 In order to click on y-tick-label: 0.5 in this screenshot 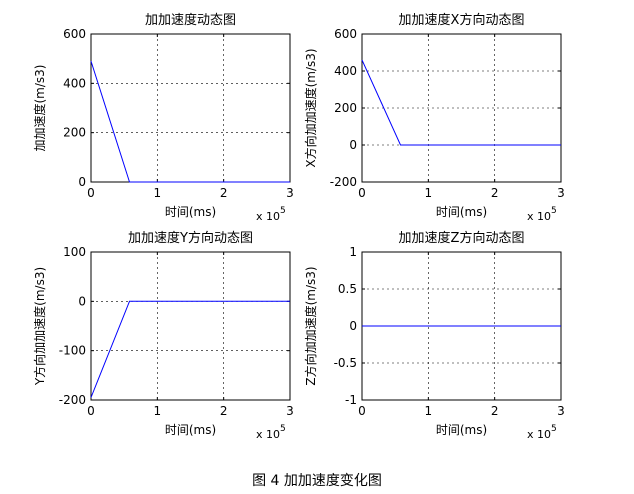, I will do `click(347, 289)`.